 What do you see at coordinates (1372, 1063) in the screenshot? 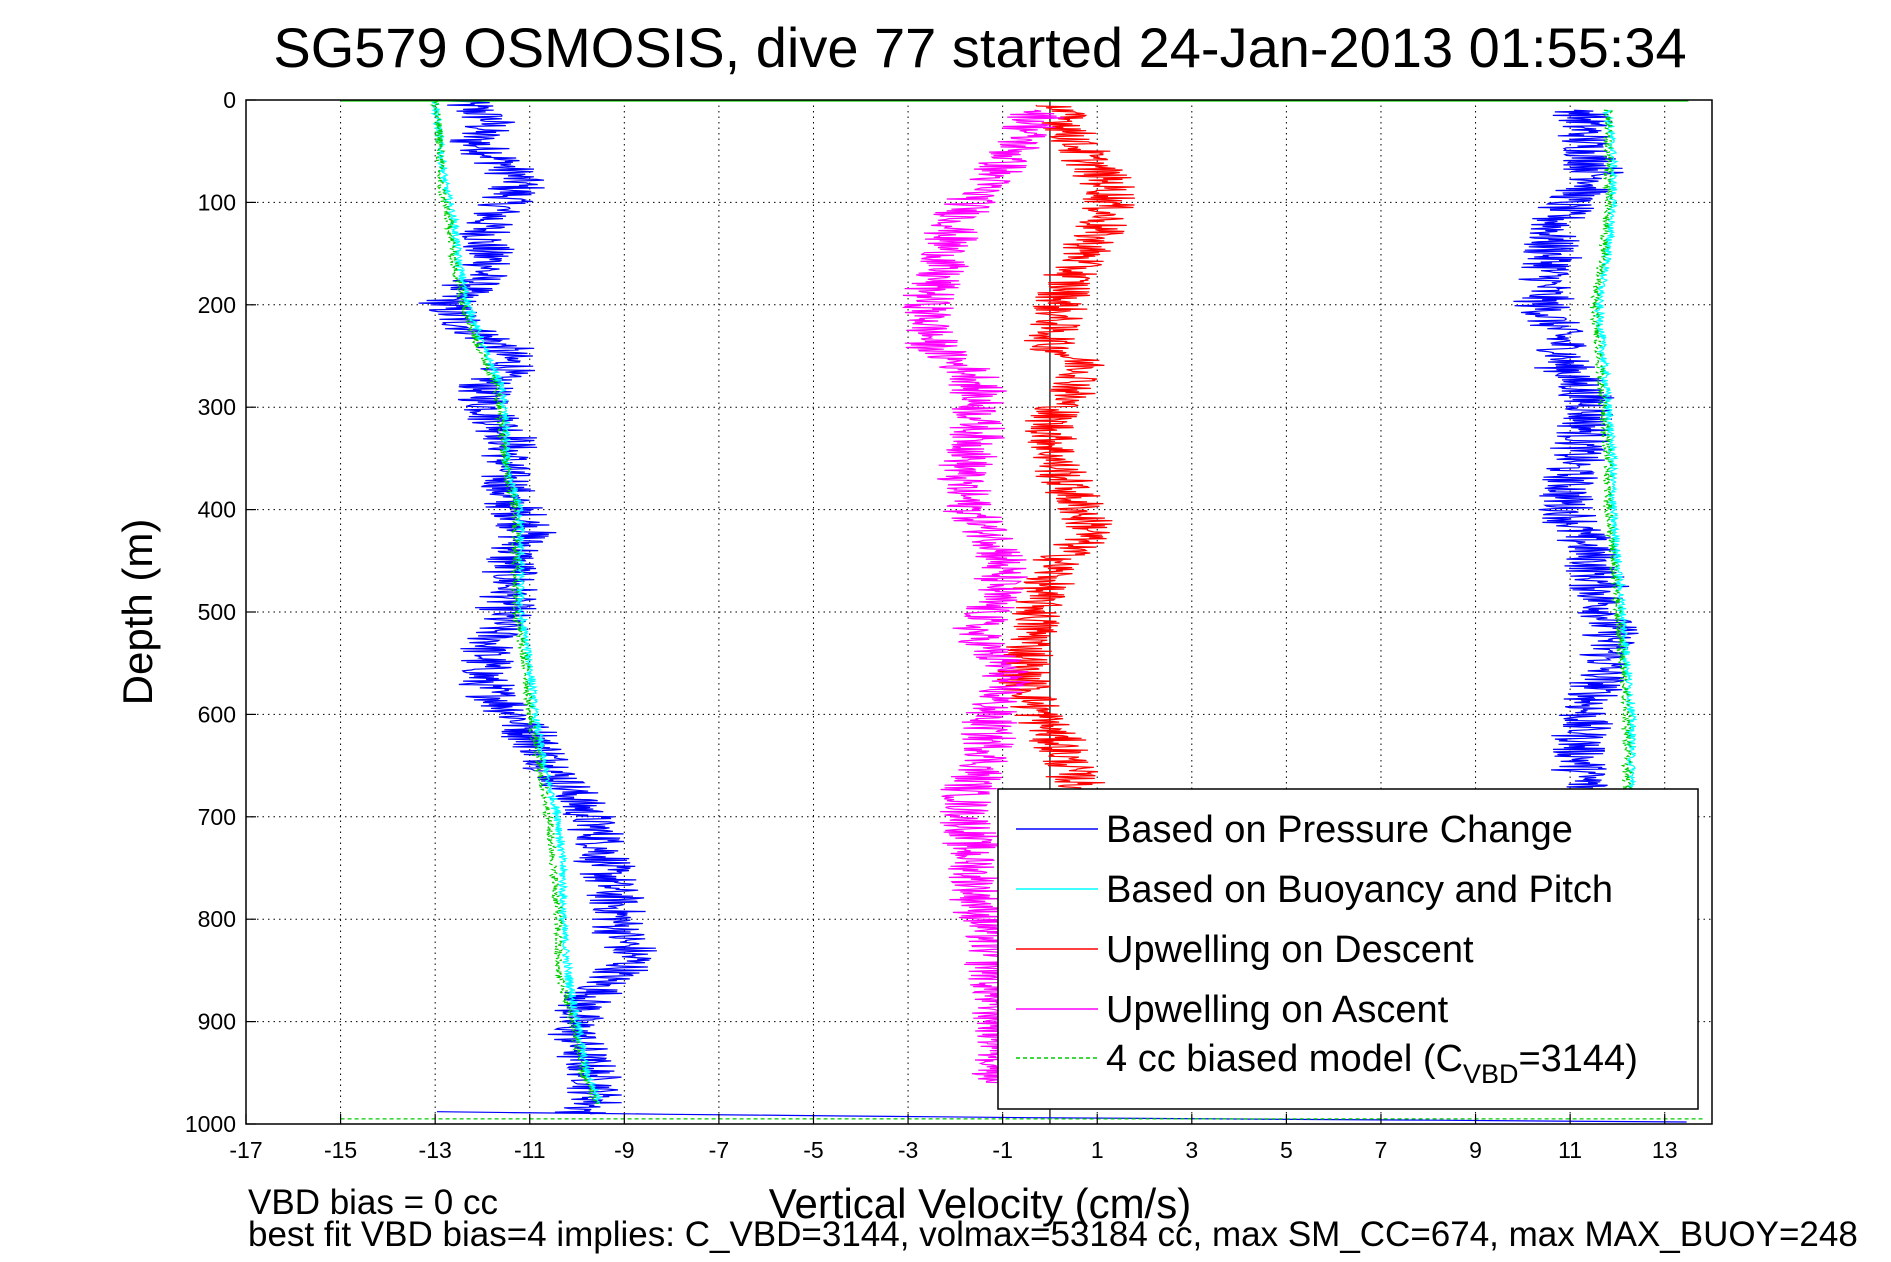
I see `legend-label-4-cc-biased-model-c: 4 cc biased model (CVBD=3144)` at bounding box center [1372, 1063].